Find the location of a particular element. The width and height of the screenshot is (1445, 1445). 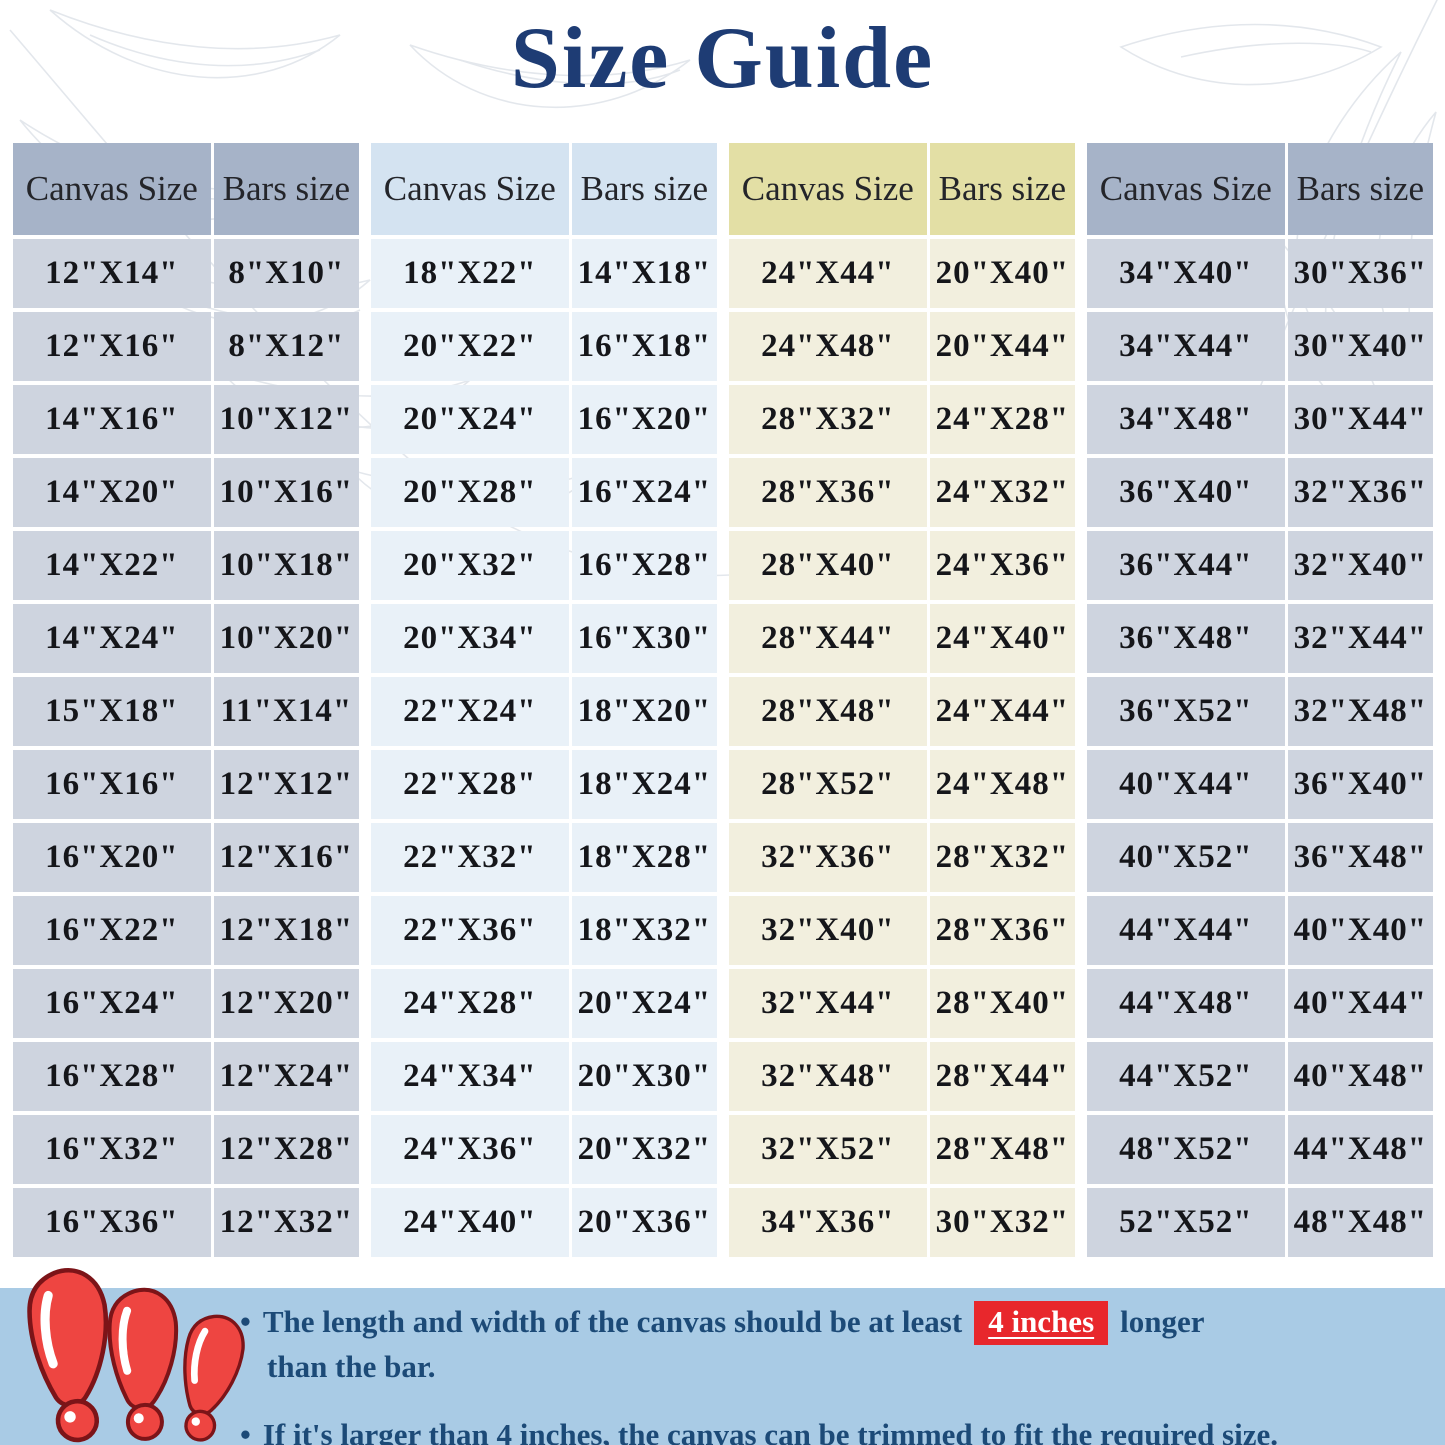

size-row: 34"X48" 30"X44" is located at coordinates (1260, 419).